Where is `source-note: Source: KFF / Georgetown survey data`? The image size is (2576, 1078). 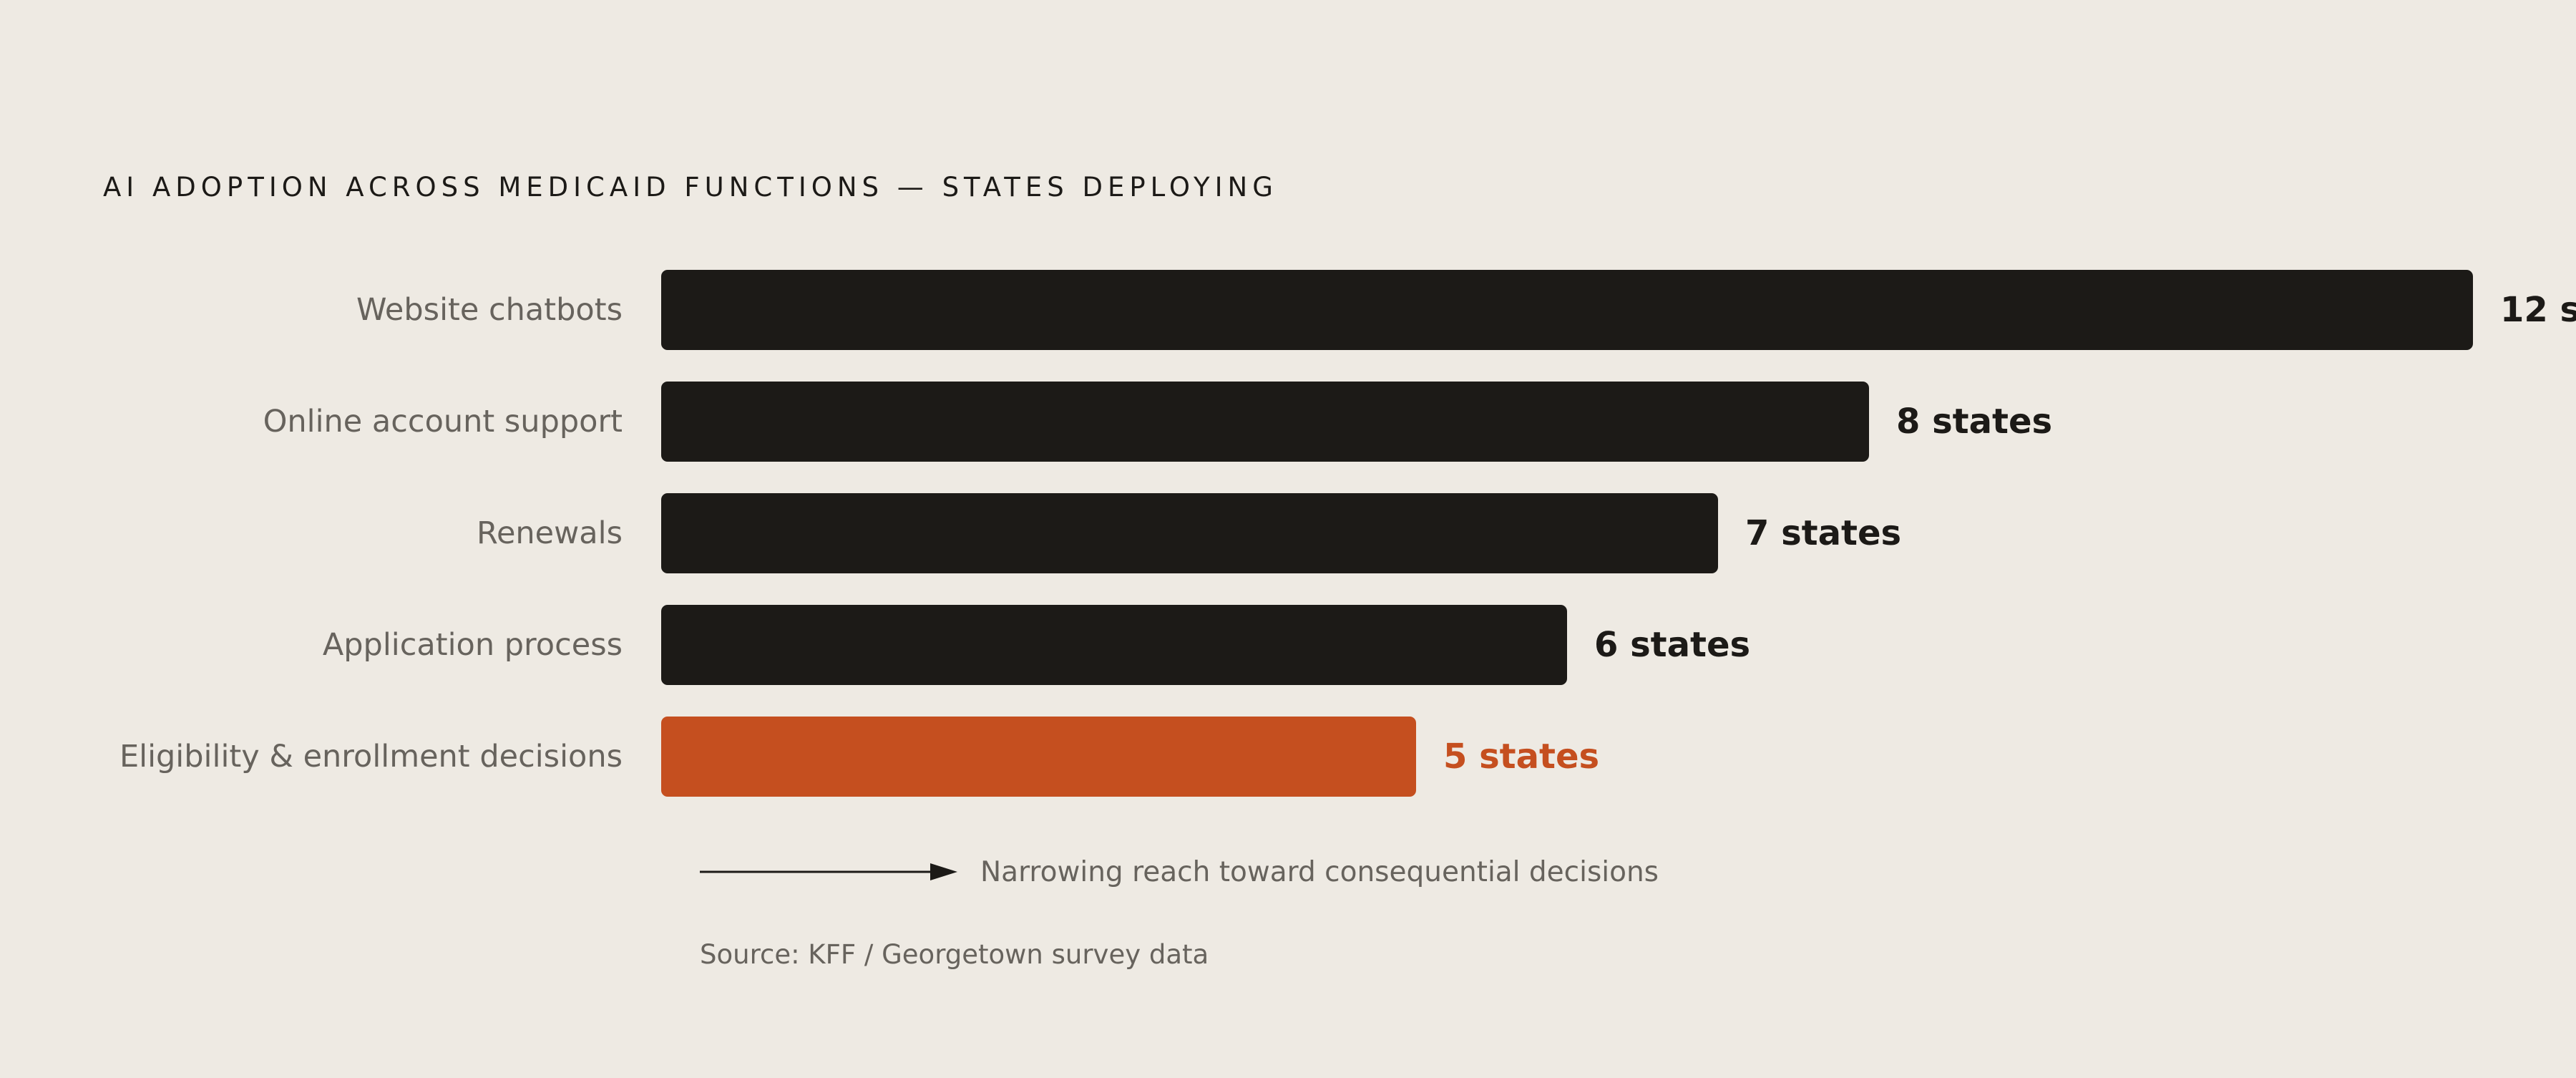 source-note: Source: KFF / Georgetown survey data is located at coordinates (954, 955).